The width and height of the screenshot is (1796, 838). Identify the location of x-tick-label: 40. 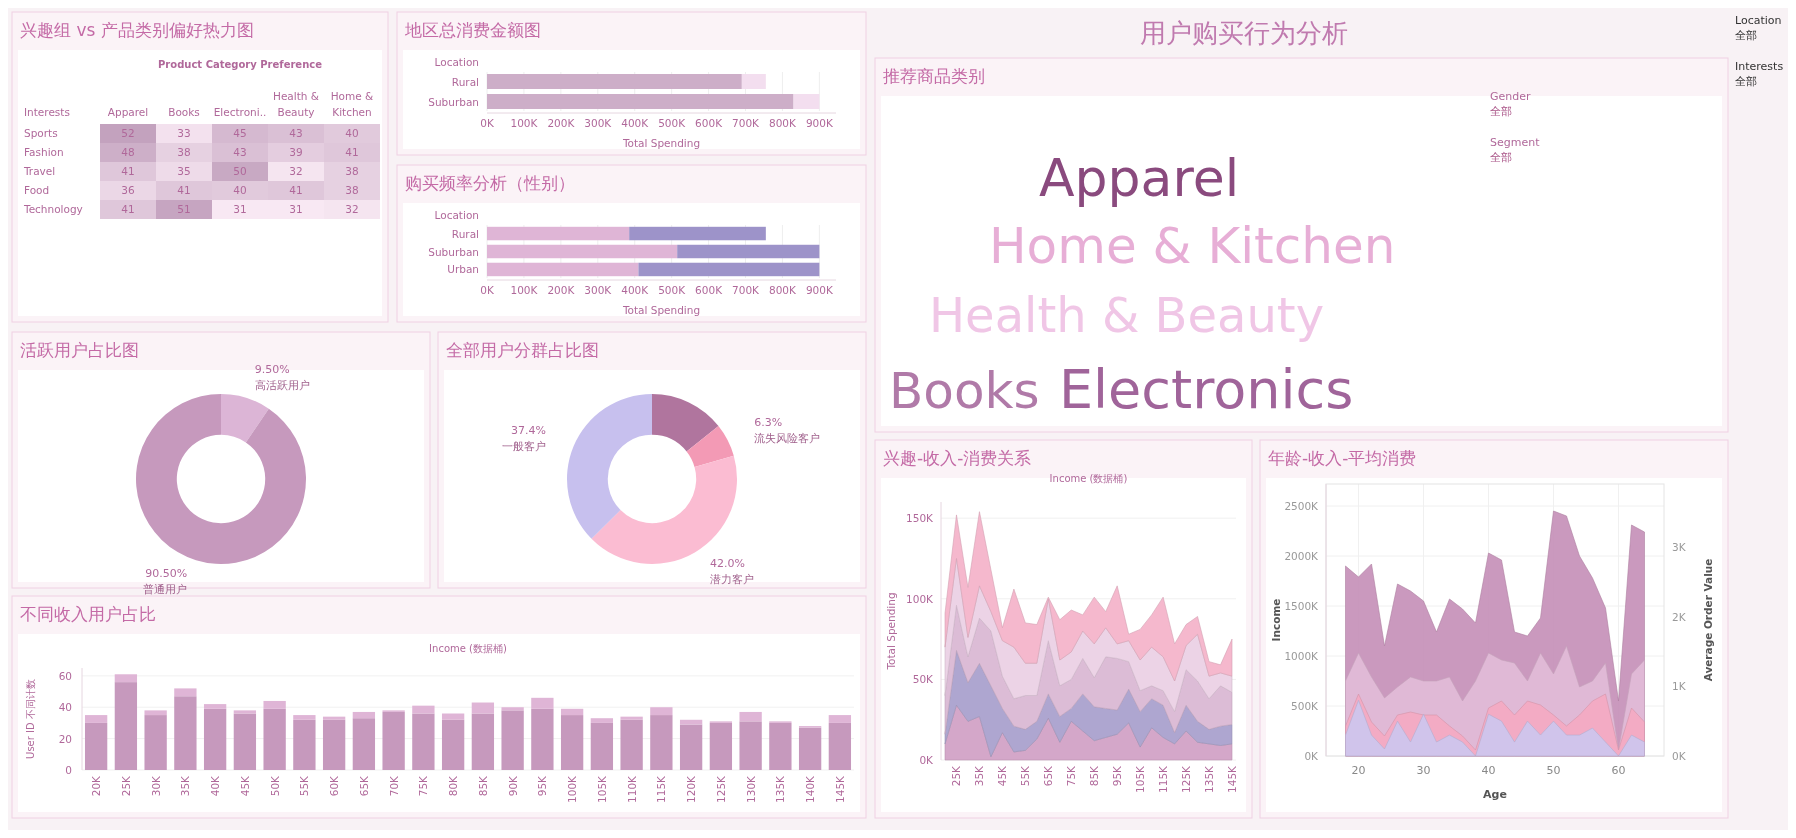
(1488, 770).